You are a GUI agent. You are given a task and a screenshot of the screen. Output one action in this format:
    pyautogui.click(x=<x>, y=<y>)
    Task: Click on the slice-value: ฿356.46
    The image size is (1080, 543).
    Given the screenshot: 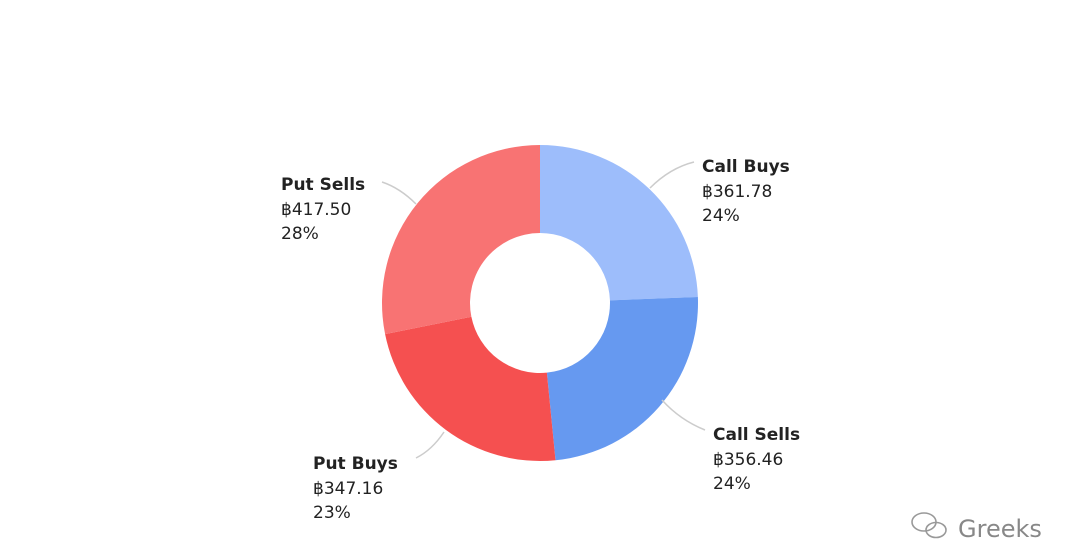 What is the action you would take?
    pyautogui.click(x=748, y=460)
    